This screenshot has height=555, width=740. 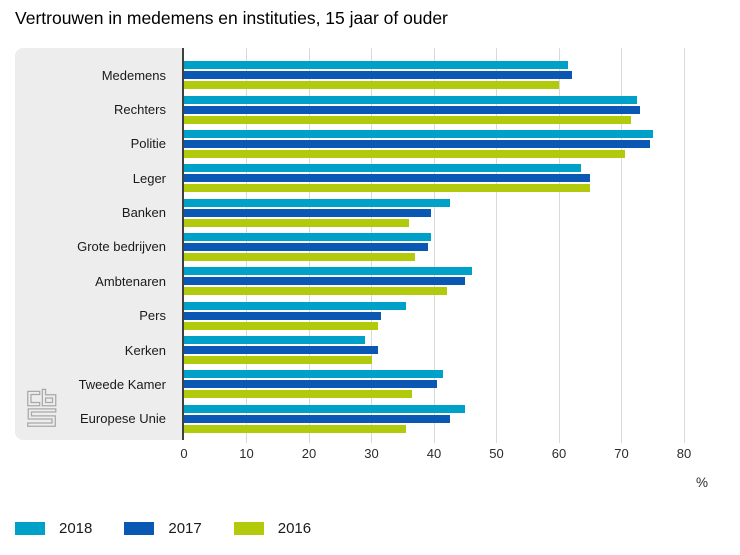 What do you see at coordinates (621, 453) in the screenshot?
I see `x-tick-label: 70` at bounding box center [621, 453].